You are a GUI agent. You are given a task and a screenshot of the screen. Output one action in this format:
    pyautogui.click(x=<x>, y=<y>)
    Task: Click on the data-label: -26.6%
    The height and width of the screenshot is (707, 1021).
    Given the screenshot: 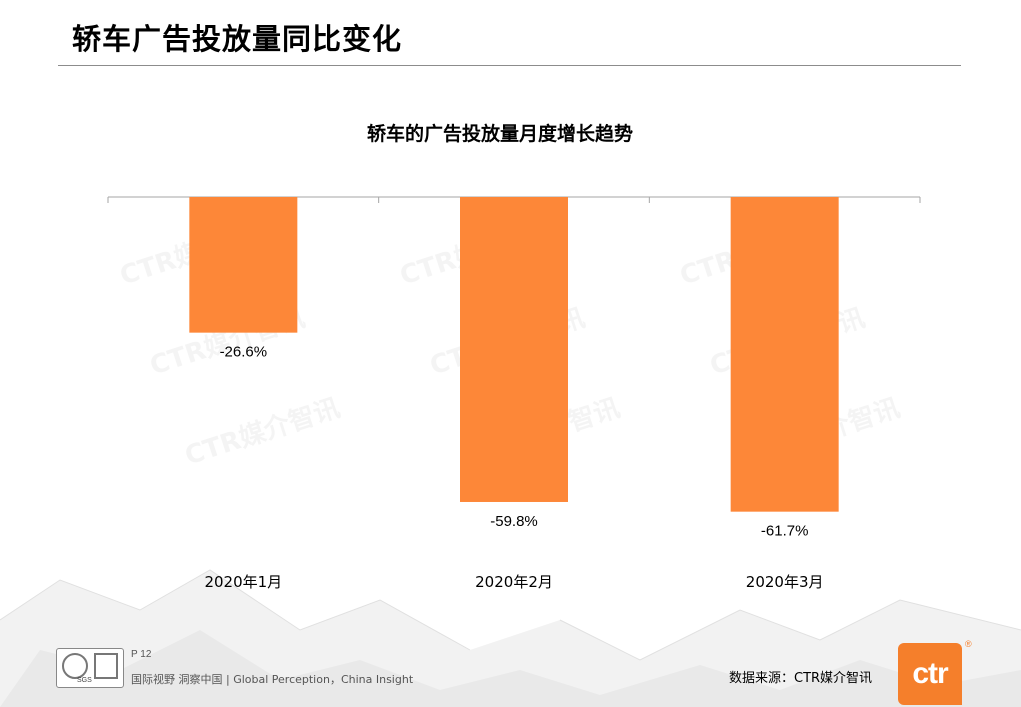 What is the action you would take?
    pyautogui.click(x=244, y=352)
    